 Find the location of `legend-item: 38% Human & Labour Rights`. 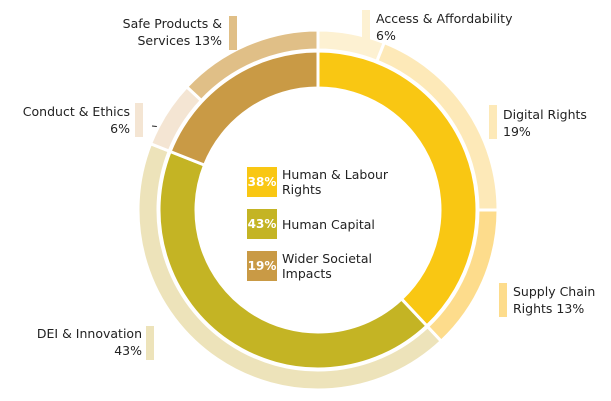

legend-item: 38% Human & Labour Rights is located at coordinates (322, 182).